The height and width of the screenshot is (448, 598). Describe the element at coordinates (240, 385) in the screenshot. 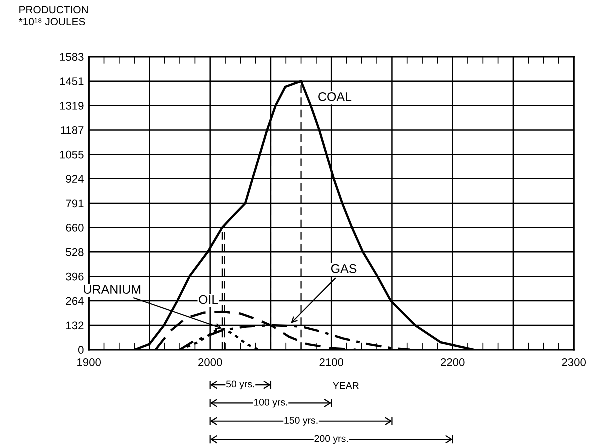

I see `text: 50 yrs.` at that location.